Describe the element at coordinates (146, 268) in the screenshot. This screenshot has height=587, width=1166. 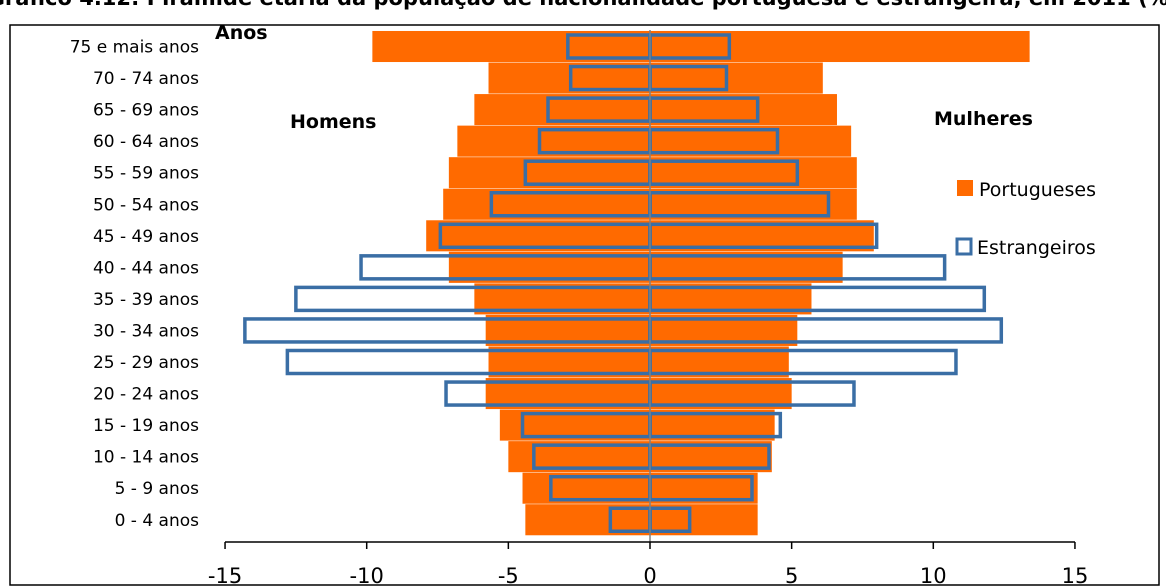
I see `category-label-40-44-anos: 40 - 44 anos` at that location.